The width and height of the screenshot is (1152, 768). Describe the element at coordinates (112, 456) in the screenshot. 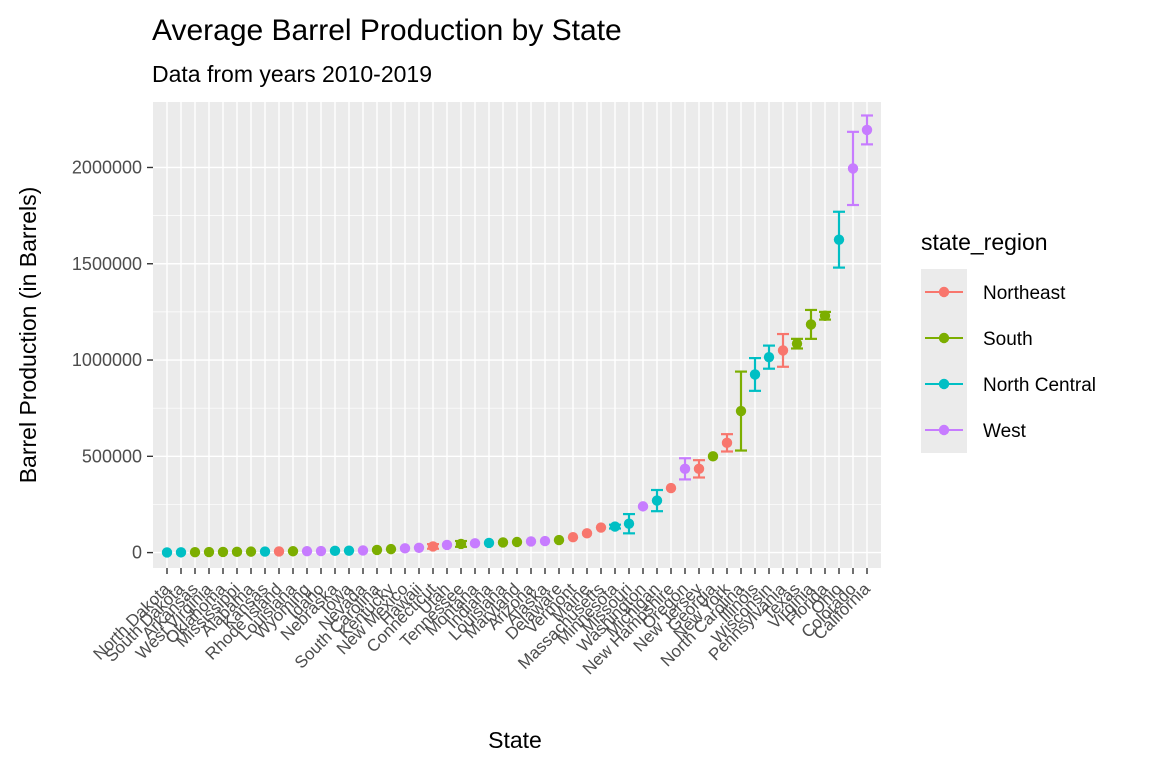

I see `y-tick-label: 500000` at that location.